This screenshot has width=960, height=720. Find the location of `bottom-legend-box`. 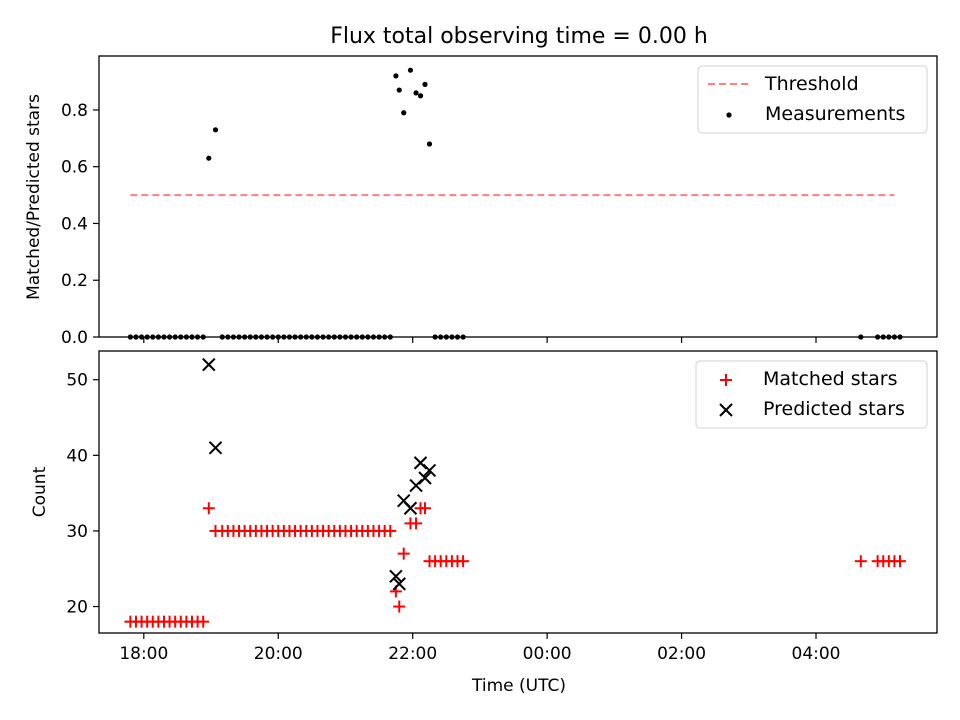

bottom-legend-box is located at coordinates (811, 394).